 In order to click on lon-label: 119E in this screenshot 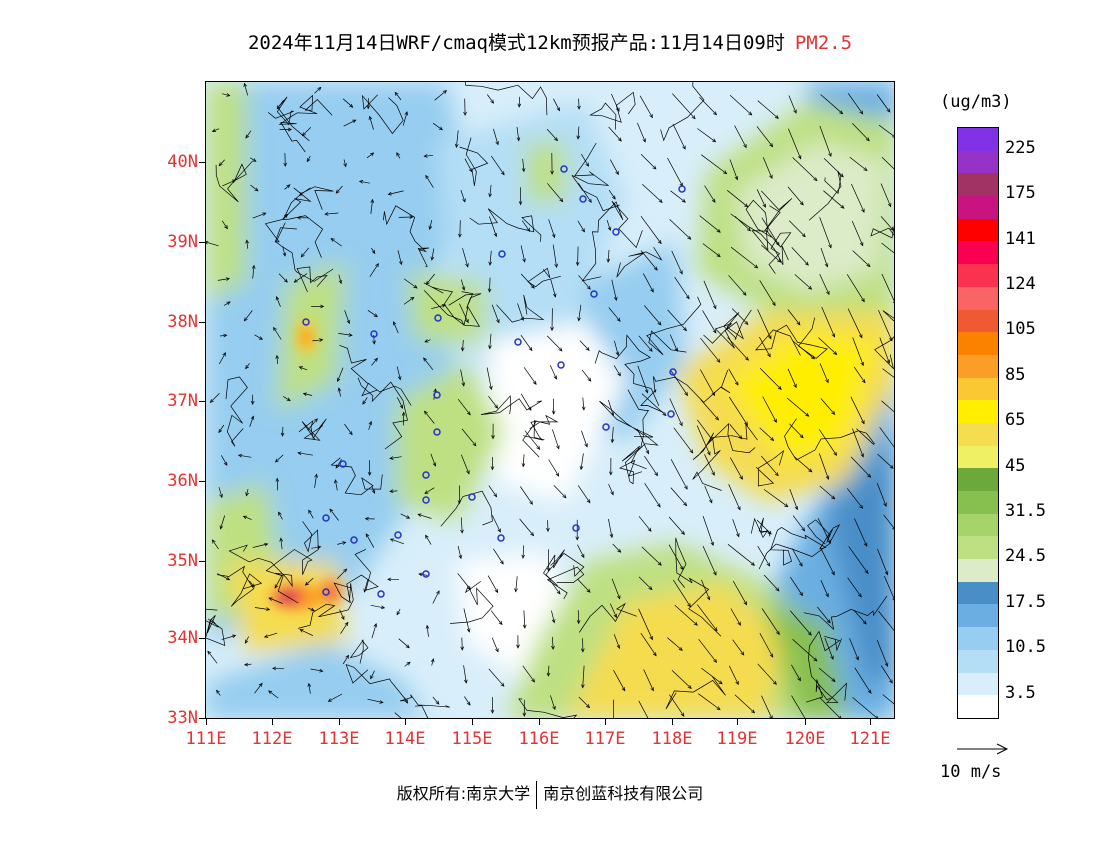, I will do `click(737, 739)`.